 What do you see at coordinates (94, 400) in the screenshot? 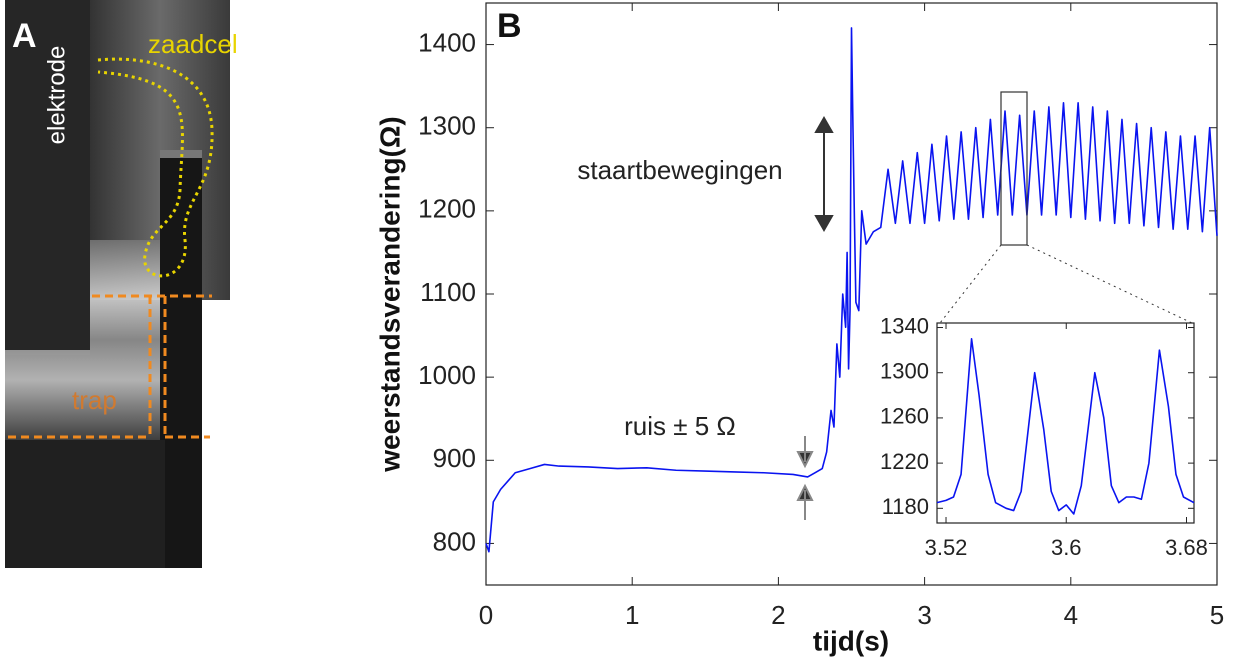
I see `trap-label: trap` at bounding box center [94, 400].